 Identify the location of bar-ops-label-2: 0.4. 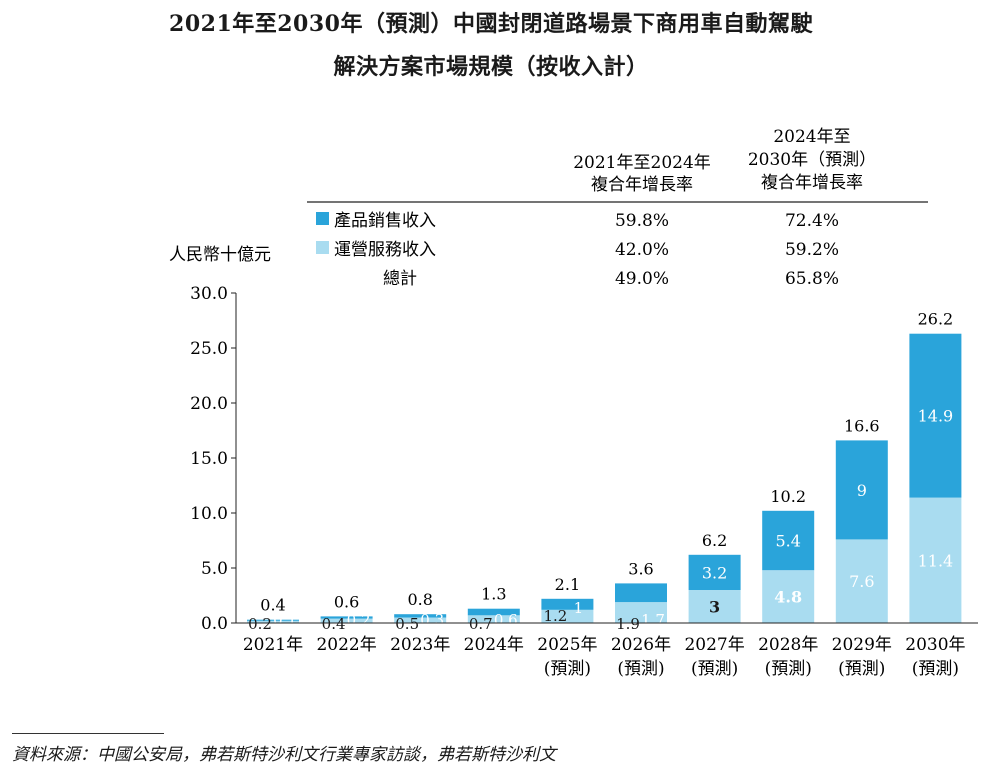
(334, 624).